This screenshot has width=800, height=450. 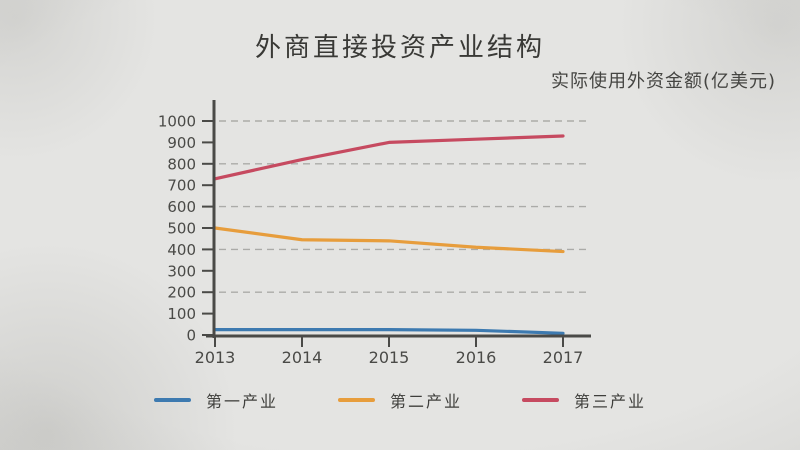 What do you see at coordinates (241, 401) in the screenshot?
I see `primary-industry-label: 第一产业` at bounding box center [241, 401].